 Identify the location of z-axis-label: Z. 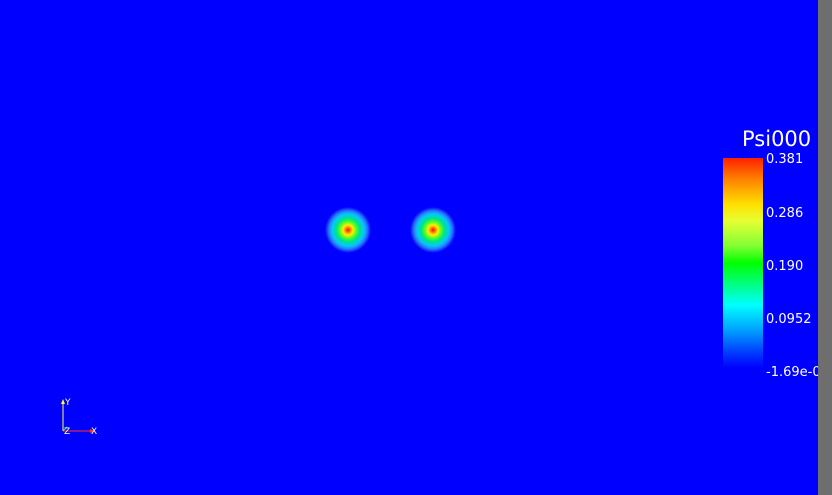
(67, 432).